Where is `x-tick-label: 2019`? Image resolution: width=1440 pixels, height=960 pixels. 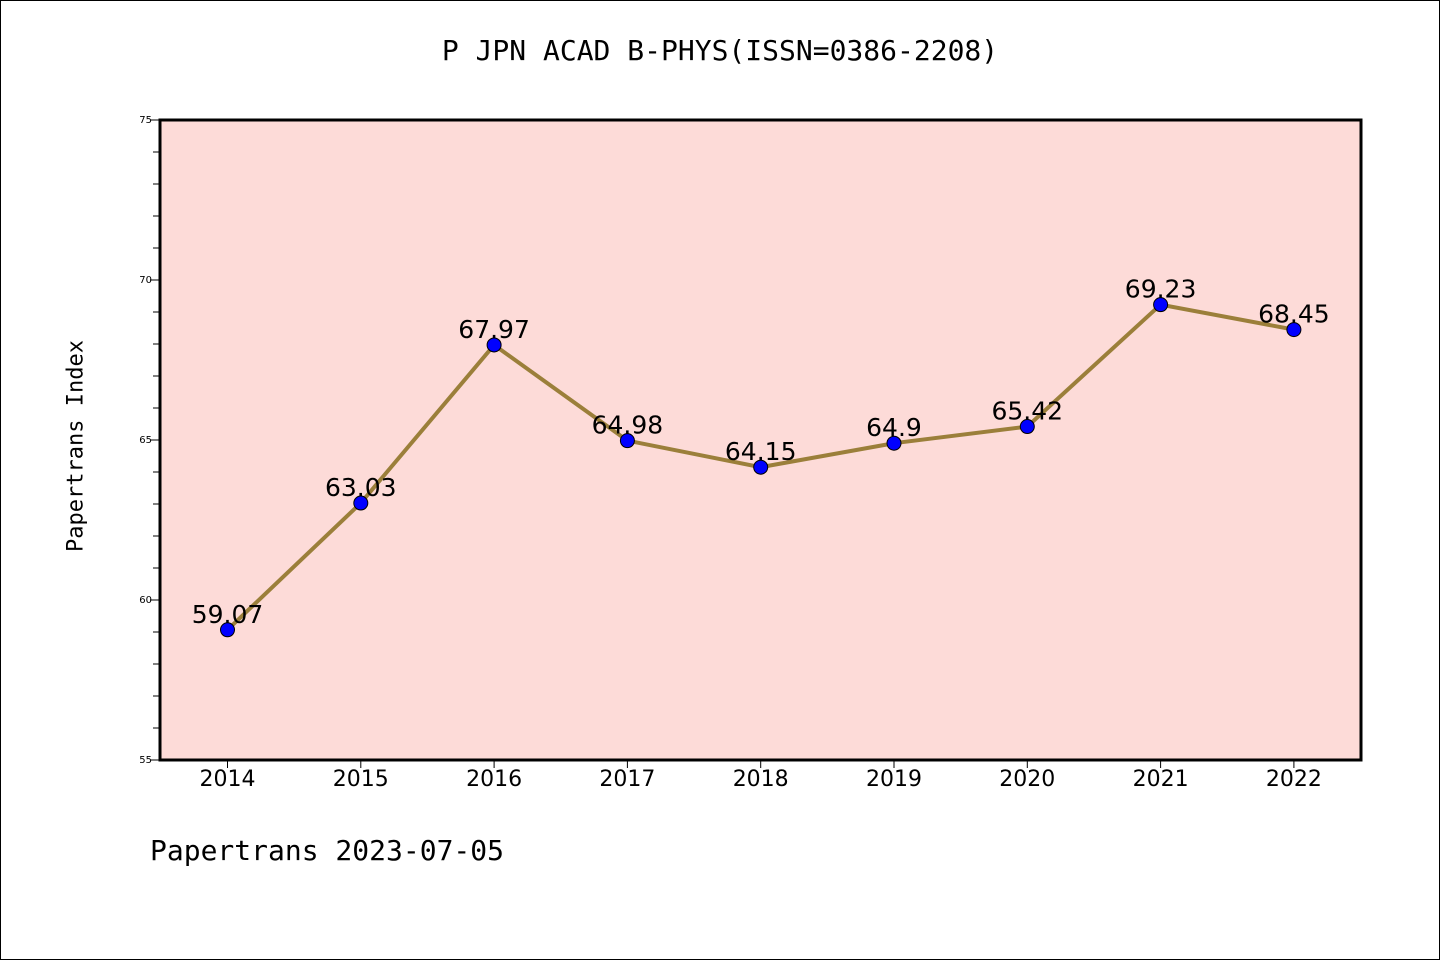
x-tick-label: 2019 is located at coordinates (894, 779).